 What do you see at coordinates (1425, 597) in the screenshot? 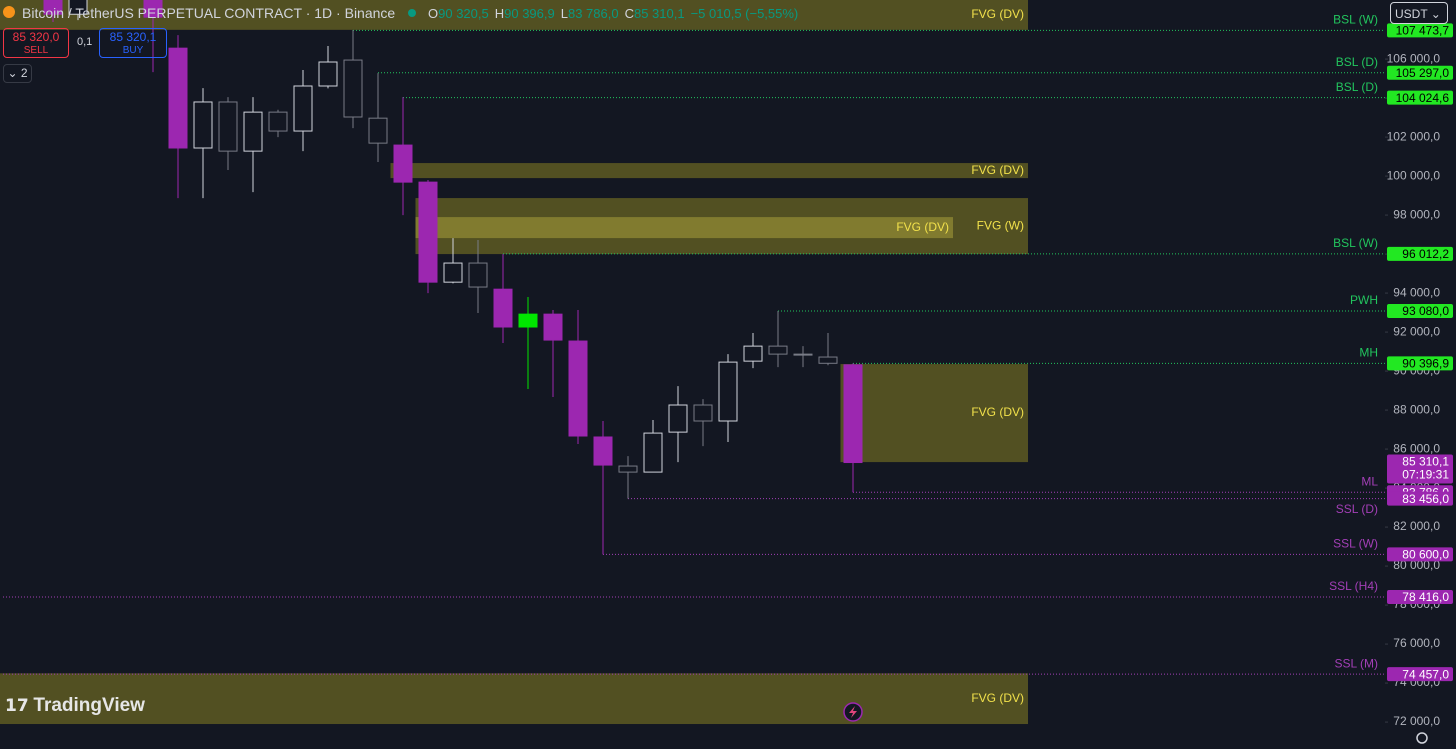
I see `price-tag-label: 78 416,0` at bounding box center [1425, 597].